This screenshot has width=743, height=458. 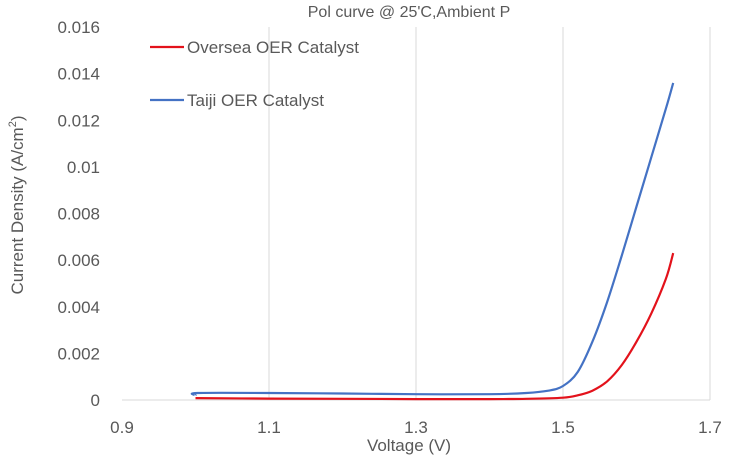 I want to click on y-tick-label: 0.008, so click(x=78, y=214).